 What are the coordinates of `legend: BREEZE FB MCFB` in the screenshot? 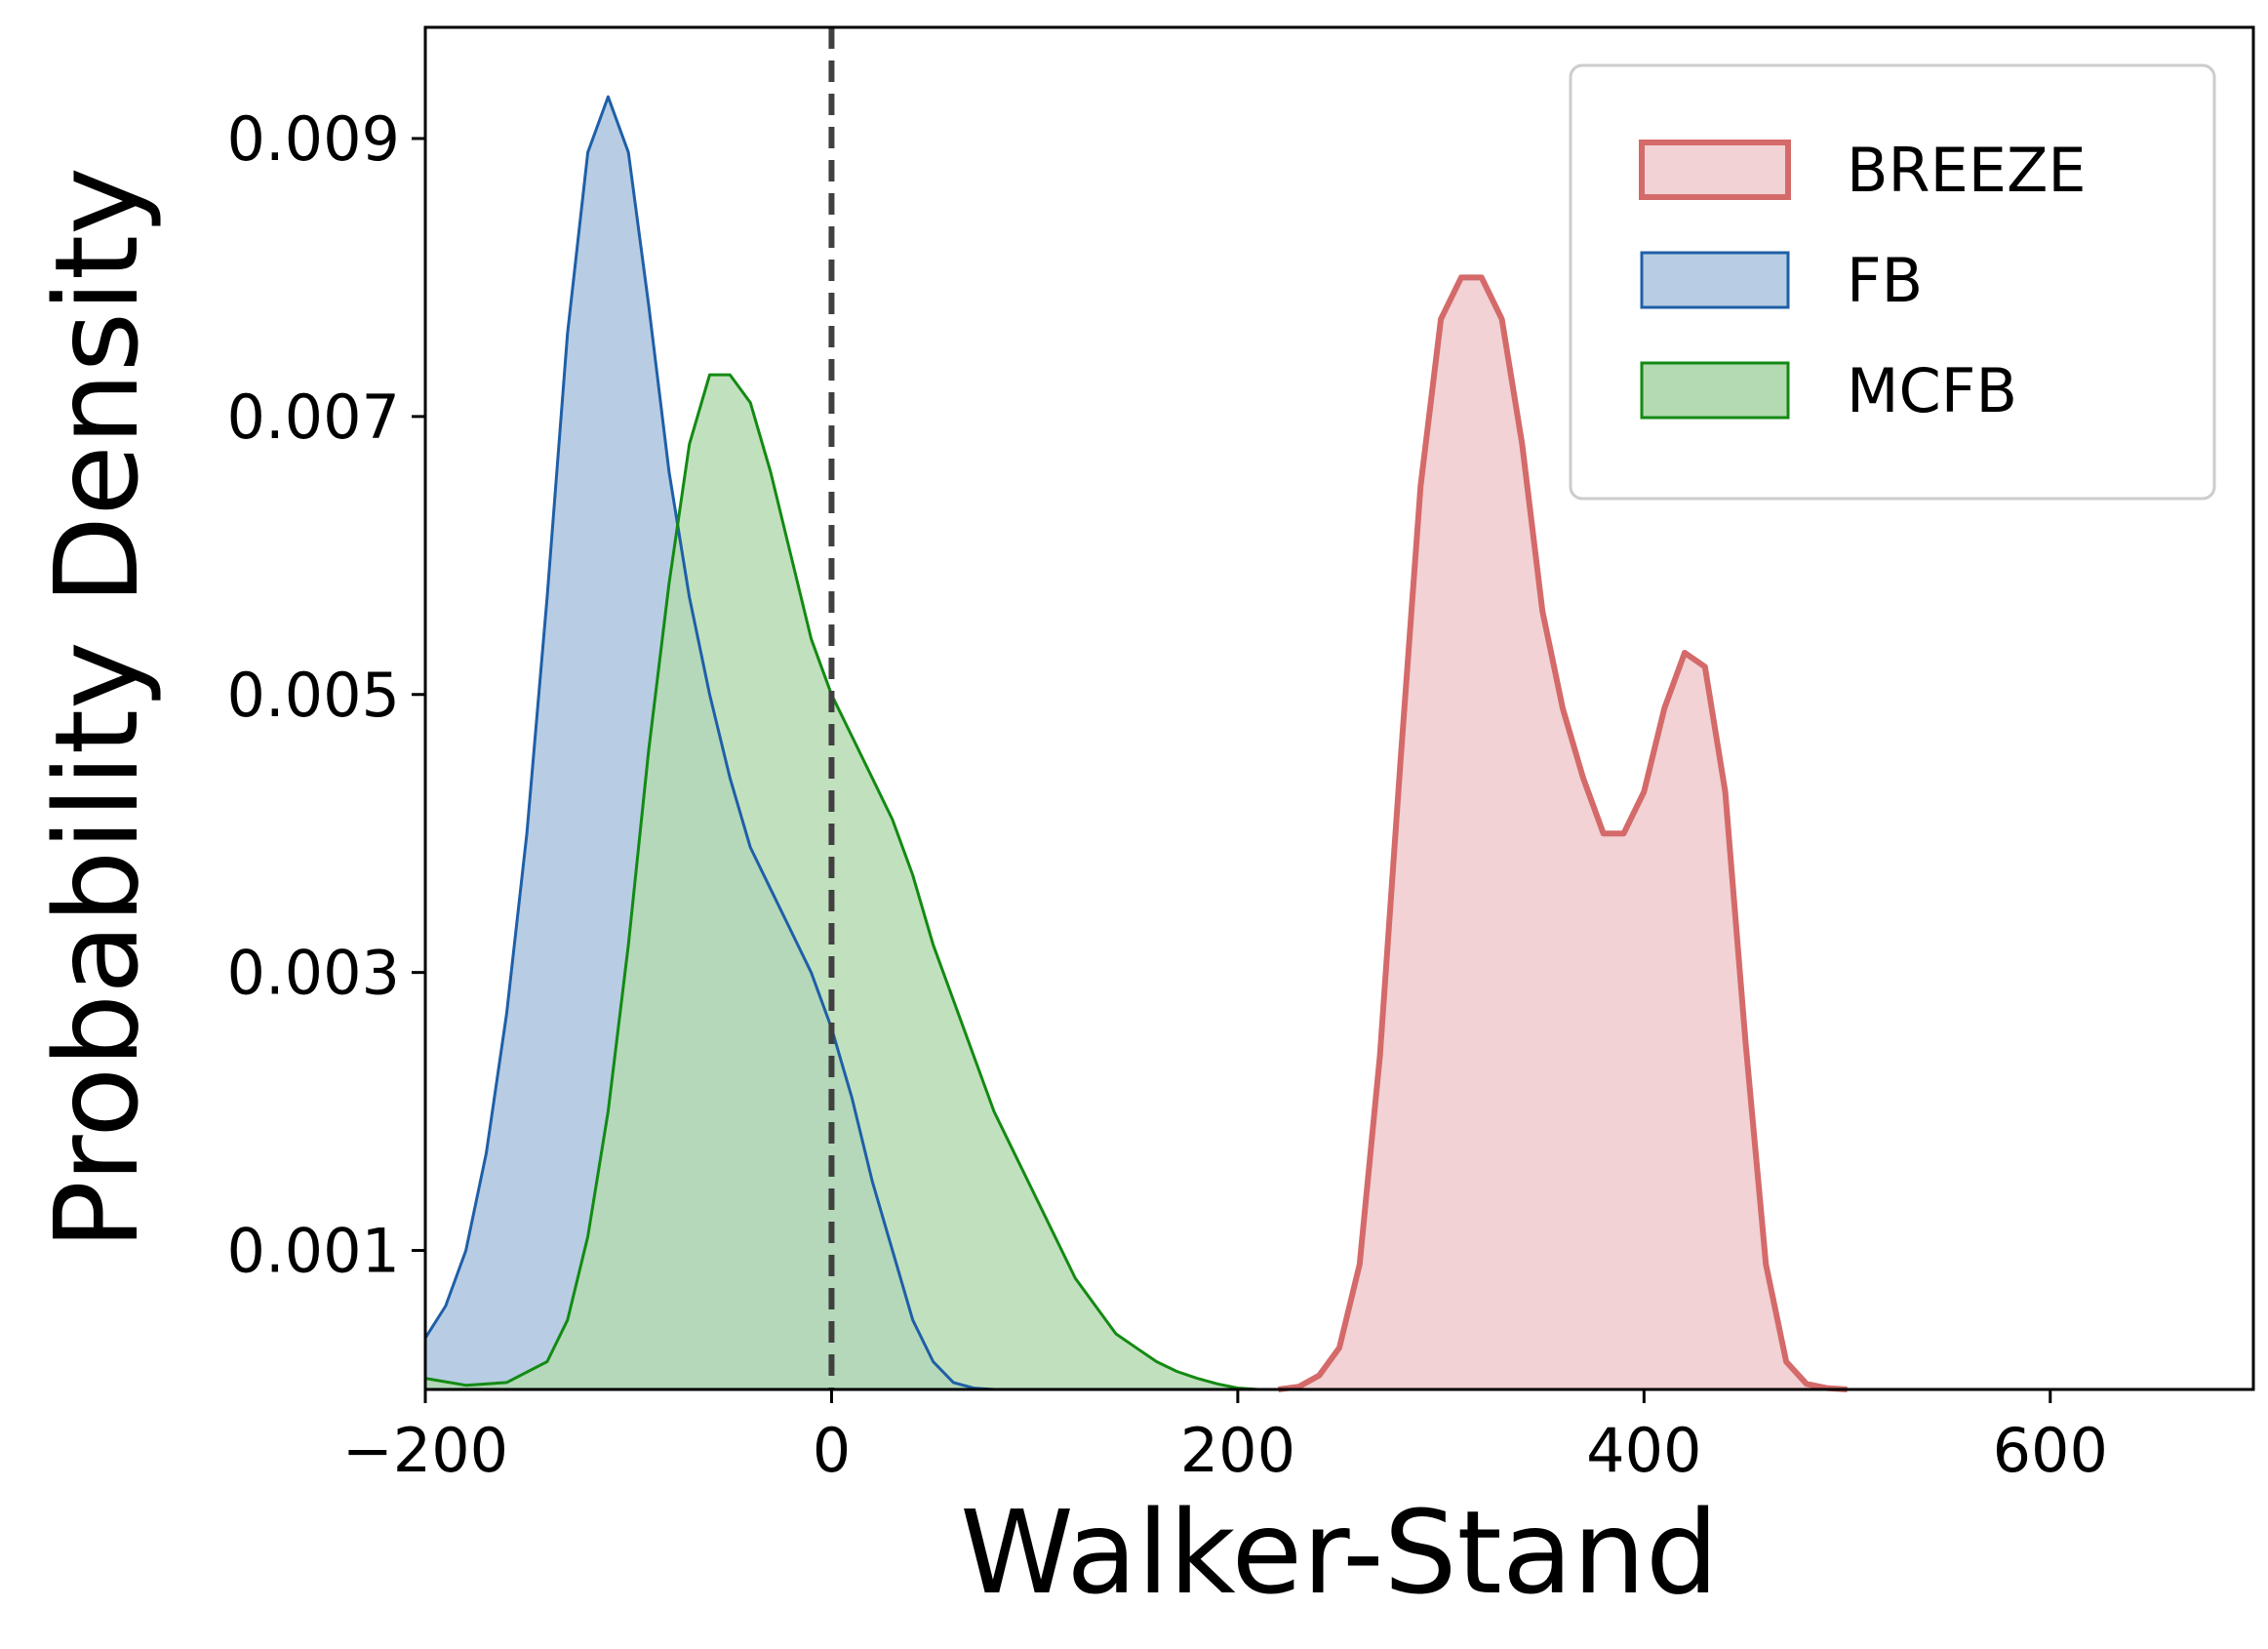 It's located at (1892, 282).